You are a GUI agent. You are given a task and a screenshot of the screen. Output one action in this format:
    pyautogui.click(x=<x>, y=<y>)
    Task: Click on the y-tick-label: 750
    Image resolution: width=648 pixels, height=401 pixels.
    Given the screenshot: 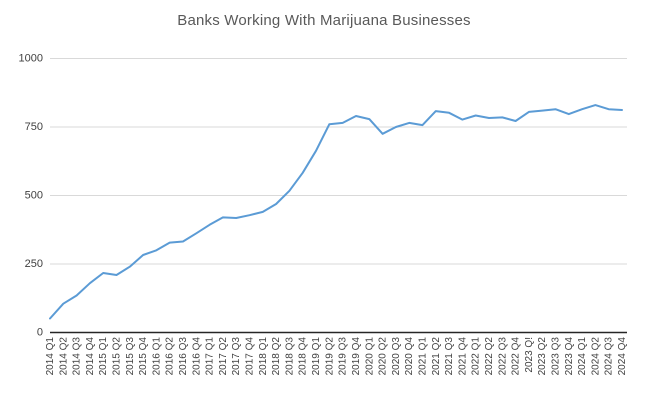 What is the action you would take?
    pyautogui.click(x=34, y=127)
    